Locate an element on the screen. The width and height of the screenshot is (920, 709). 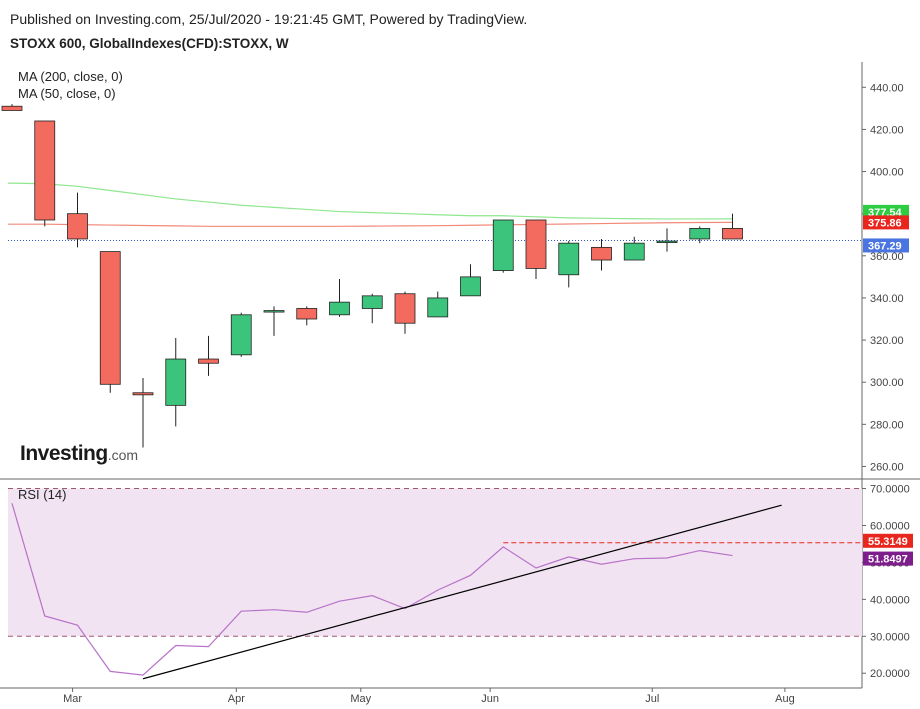
rsi-tick-label: 70.0000 is located at coordinates (890, 490).